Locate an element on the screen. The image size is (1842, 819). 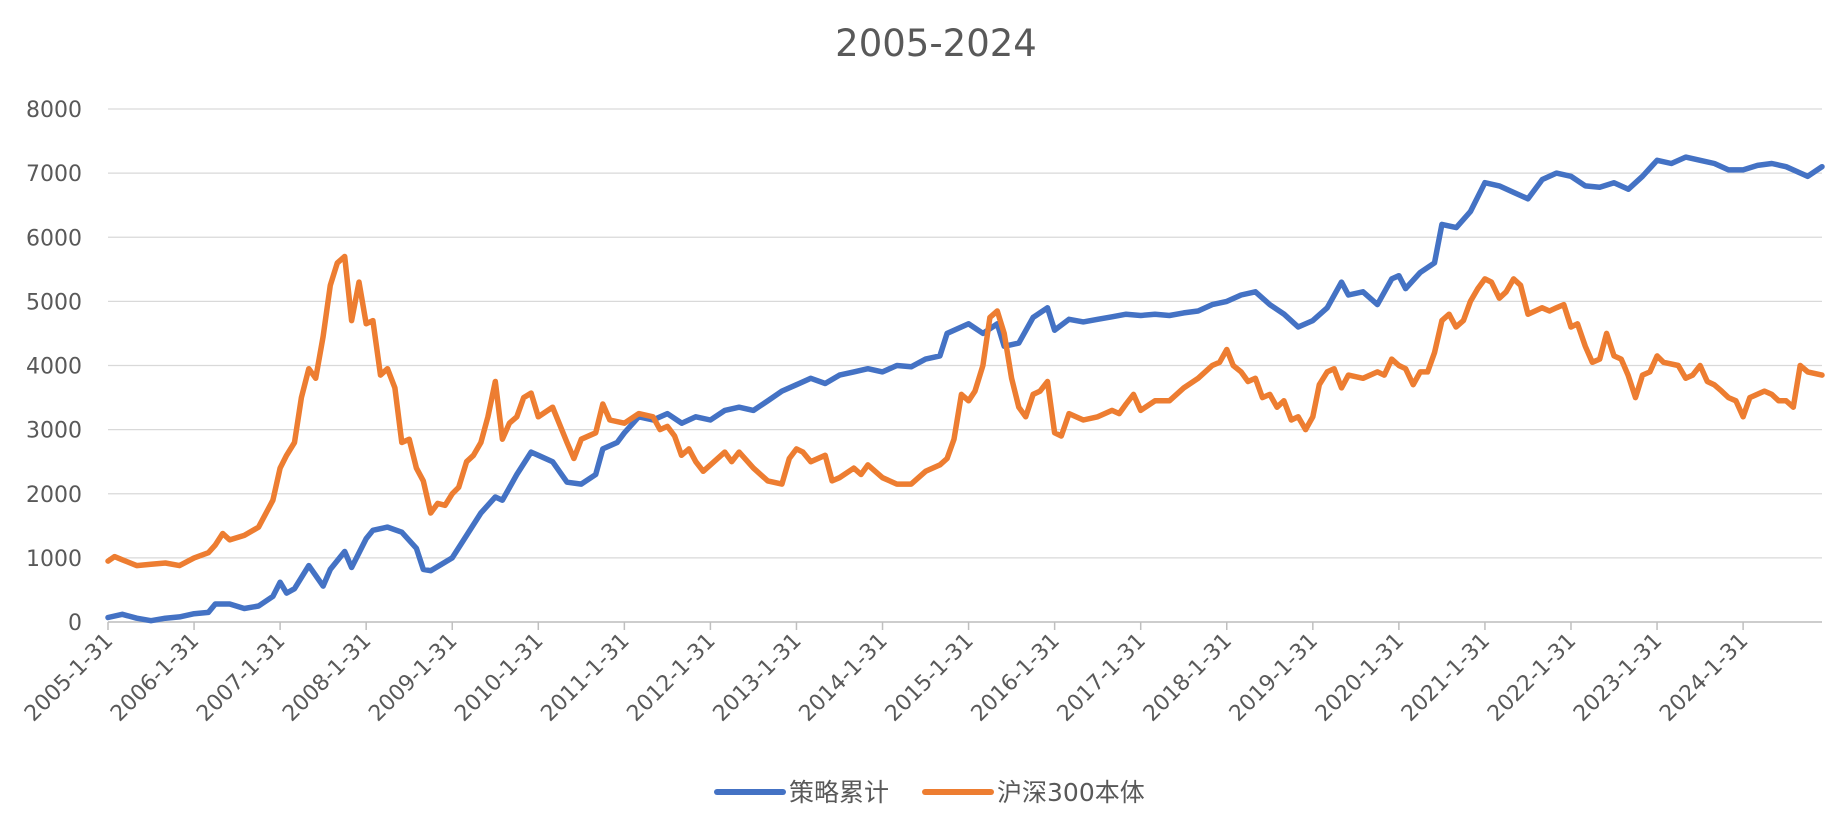
x-tick-label: 2010-1-31 is located at coordinates (499, 678).